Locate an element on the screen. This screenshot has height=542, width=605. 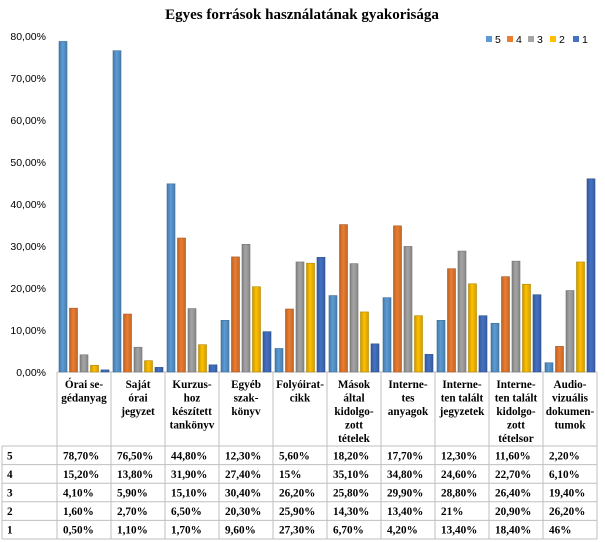
y-tick-label: 10,00% is located at coordinates (28, 331).